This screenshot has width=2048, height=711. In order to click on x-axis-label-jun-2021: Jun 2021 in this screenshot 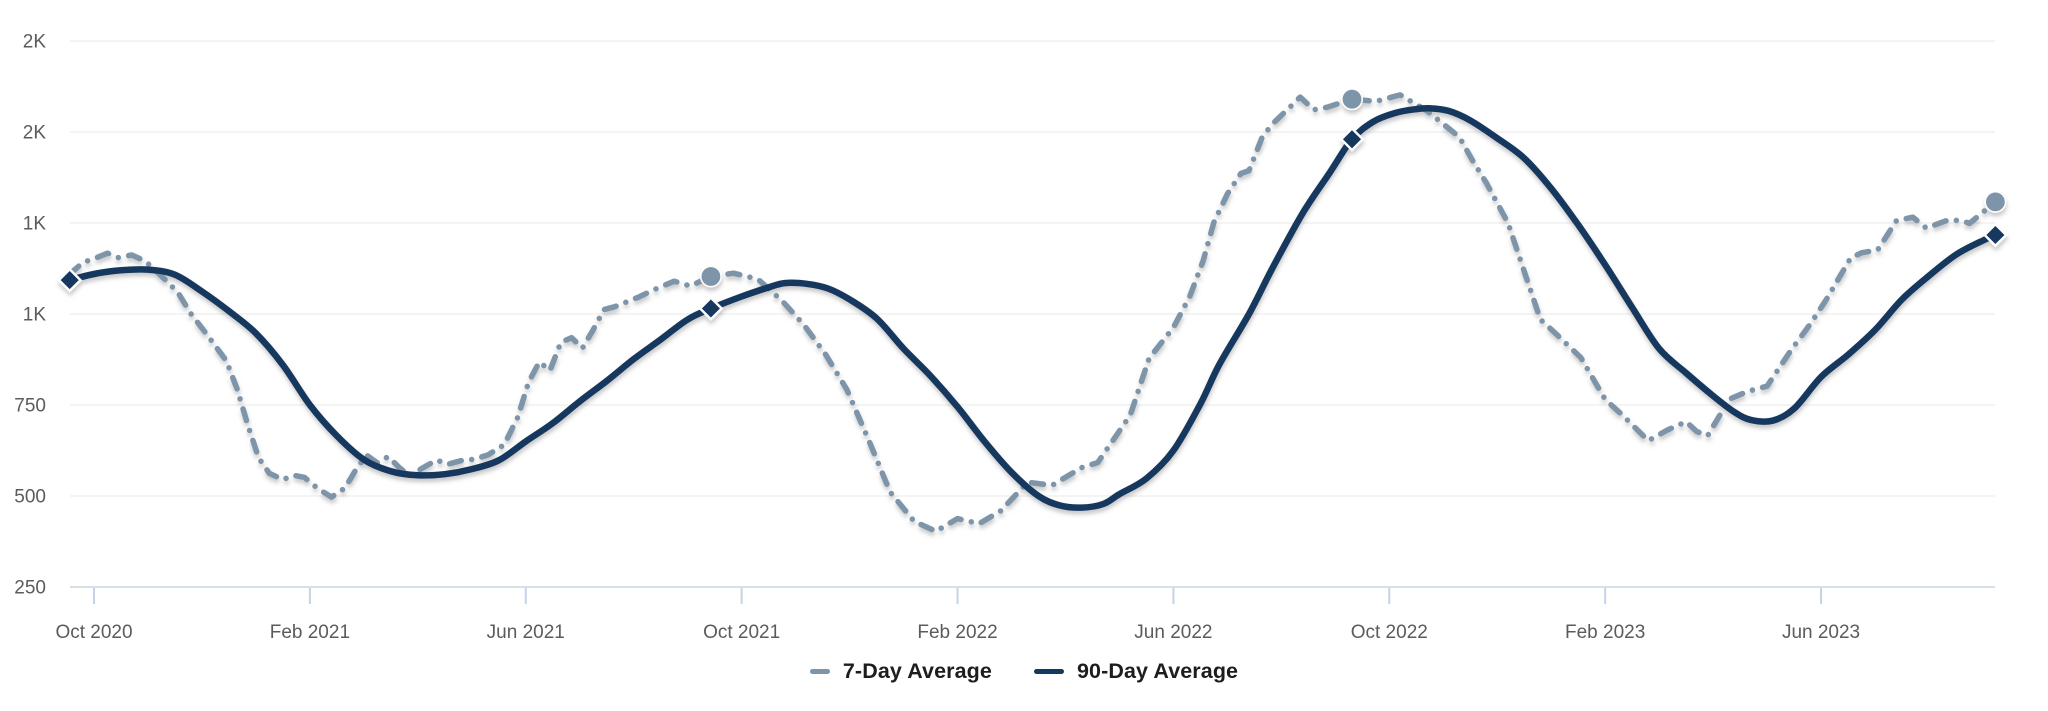, I will do `click(526, 632)`.